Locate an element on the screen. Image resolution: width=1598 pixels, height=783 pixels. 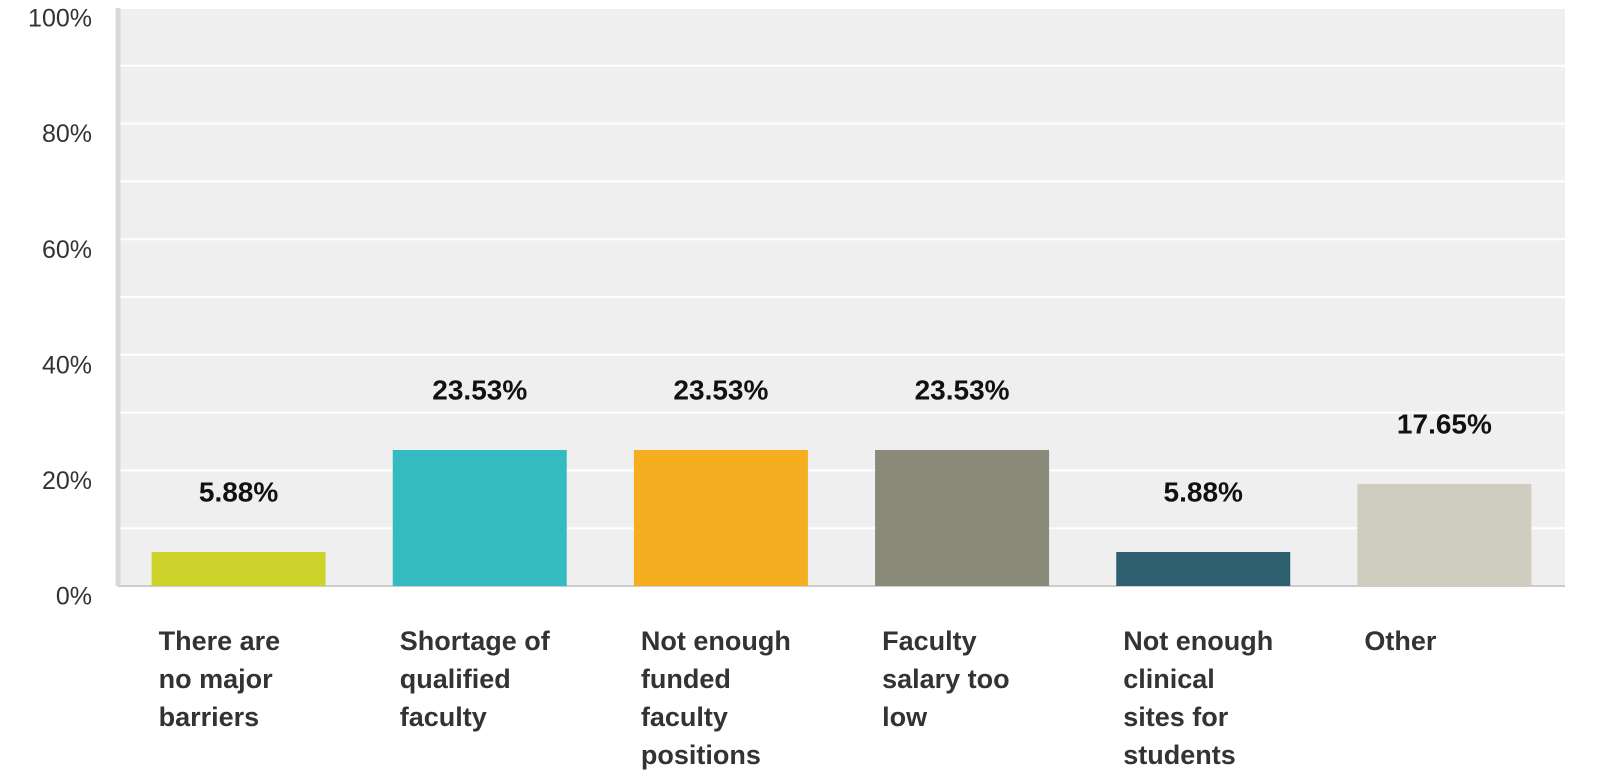
x-tick-label: Shortage of qualified faculty is located at coordinates (474, 679).